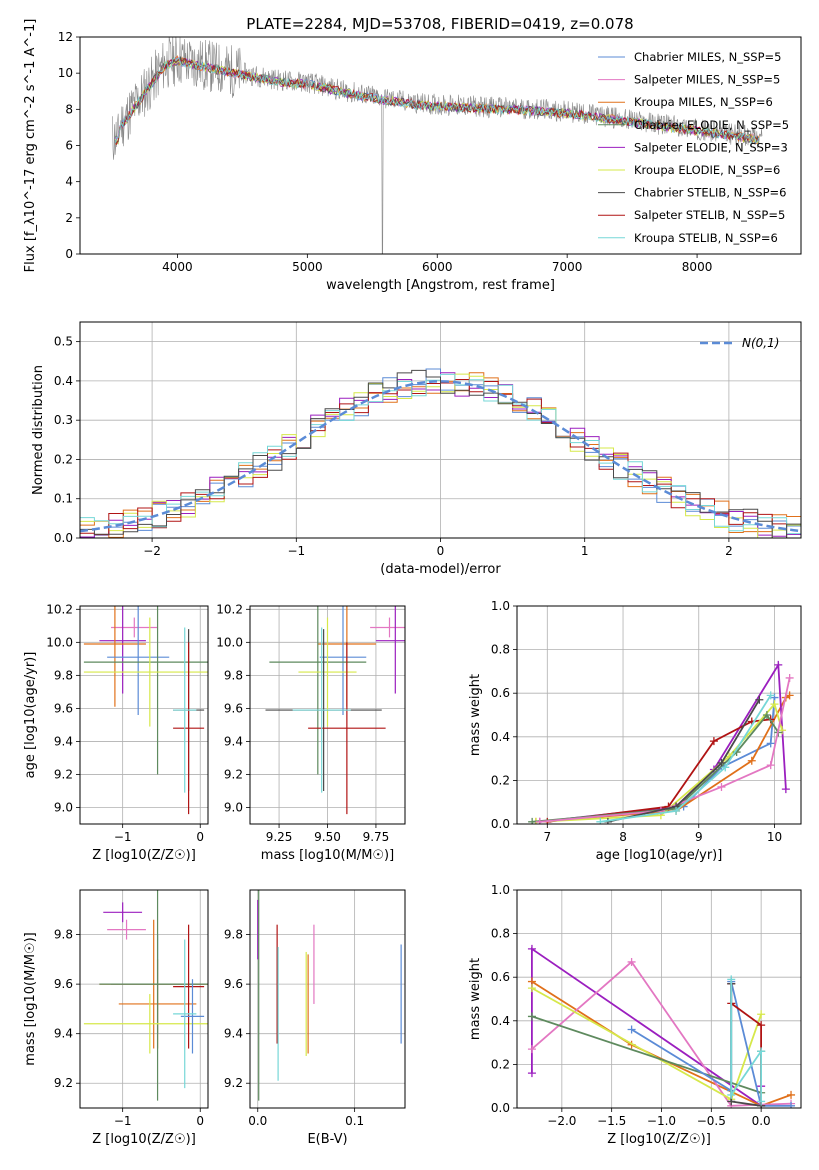 The width and height of the screenshot is (819, 1170). What do you see at coordinates (774, 837) in the screenshot?
I see `x-tick-label: 10` at bounding box center [774, 837].